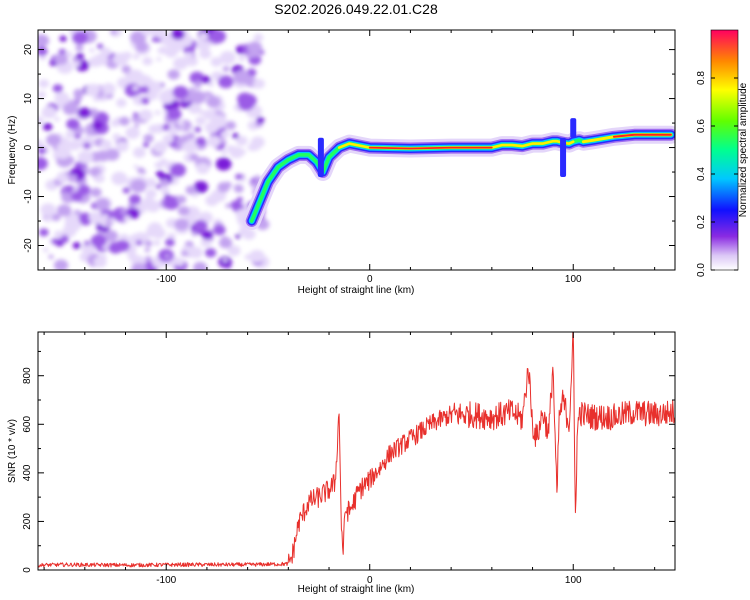 This screenshot has height=600, width=750. I want to click on spectrogram-xtick-label: 0, so click(370, 279).